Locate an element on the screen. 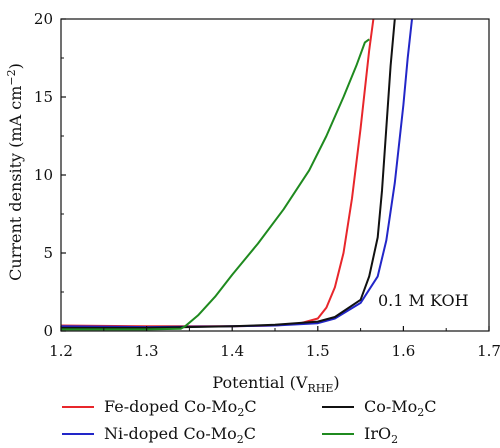  legend-label-1: Ni-doped Co-Mo2C is located at coordinates (180, 435).